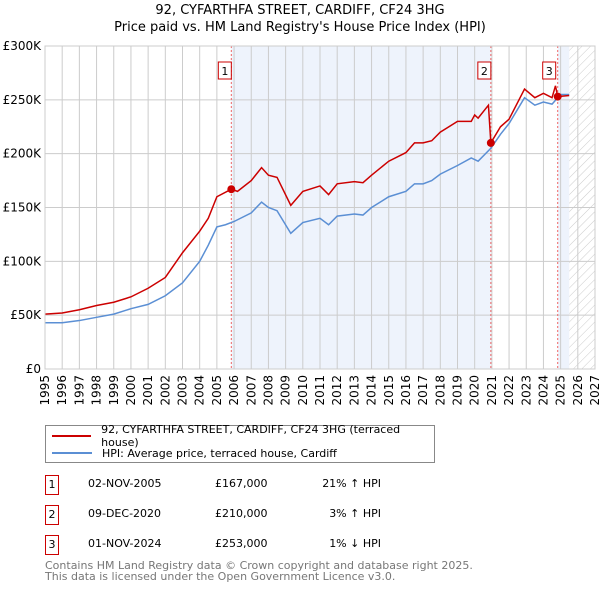 The image size is (600, 590). What do you see at coordinates (79, 390) in the screenshot?
I see `x-tick-label: 1997` at bounding box center [79, 390].